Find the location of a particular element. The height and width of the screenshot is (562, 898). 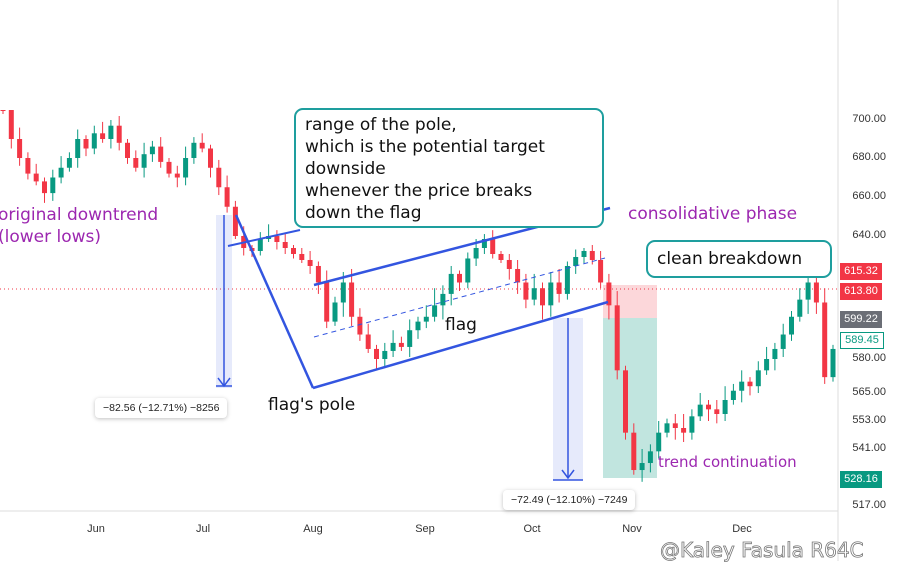

measure-label-breakdown: −72.49 (−12.10%) −7249 is located at coordinates (569, 500).